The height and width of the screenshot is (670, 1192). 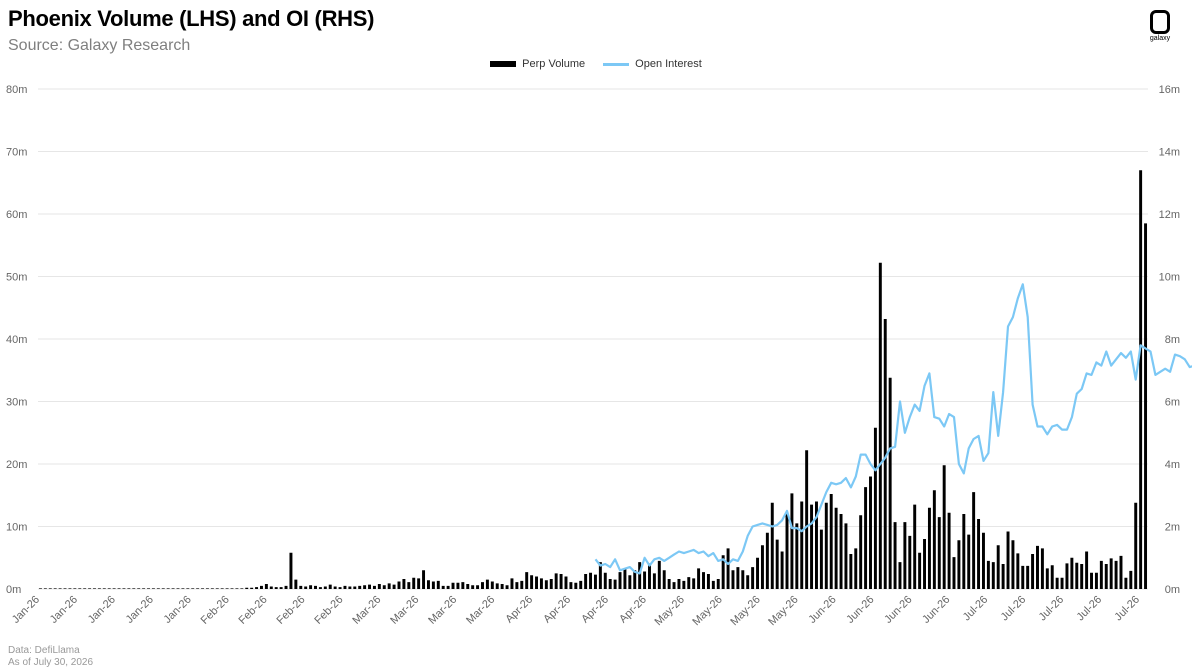 What do you see at coordinates (16, 340) in the screenshot?
I see `y-left-tick-label: 40m` at bounding box center [16, 340].